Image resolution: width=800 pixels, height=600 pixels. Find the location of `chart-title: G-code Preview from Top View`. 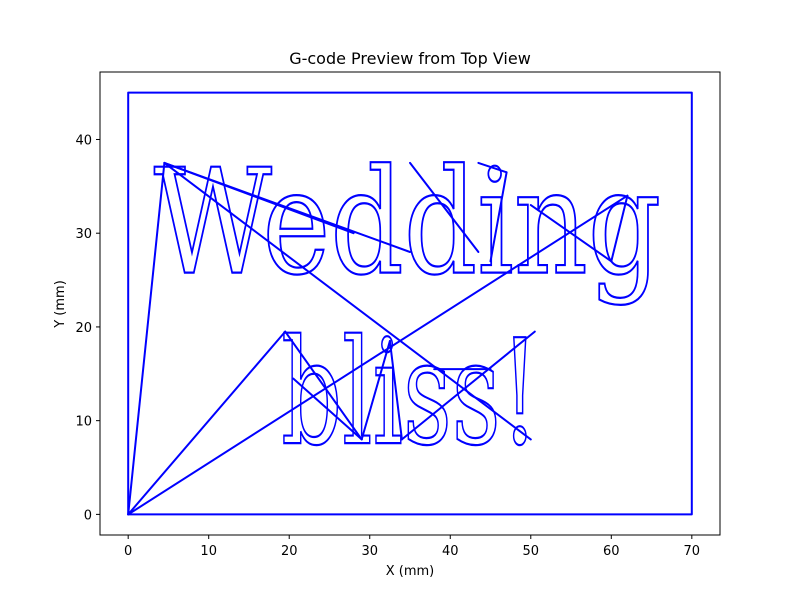

chart-title: G-code Preview from Top View is located at coordinates (410, 58).